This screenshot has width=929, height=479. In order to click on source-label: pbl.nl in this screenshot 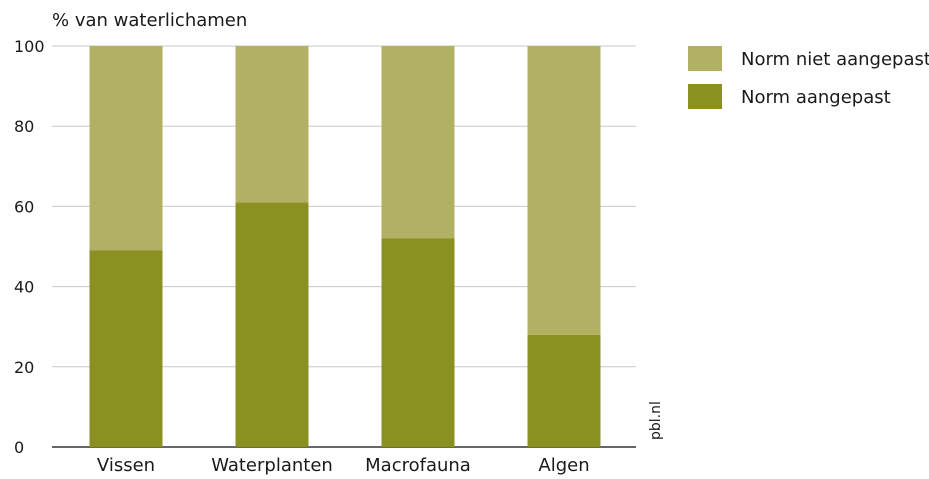, I will do `click(656, 420)`.